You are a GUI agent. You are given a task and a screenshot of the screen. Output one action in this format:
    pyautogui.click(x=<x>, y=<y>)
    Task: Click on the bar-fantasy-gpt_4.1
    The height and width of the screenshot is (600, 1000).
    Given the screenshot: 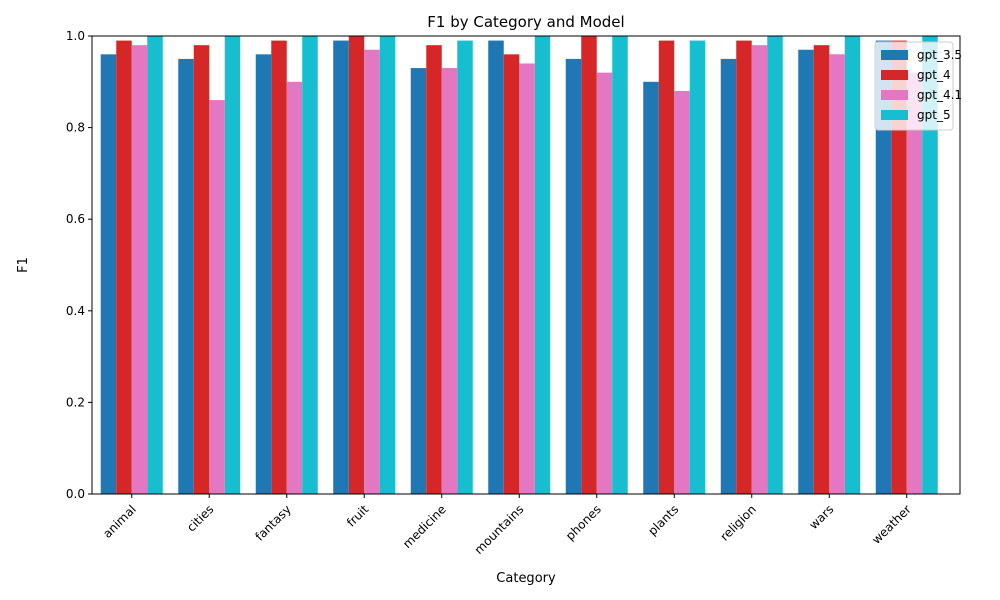 What is the action you would take?
    pyautogui.click(x=294, y=288)
    